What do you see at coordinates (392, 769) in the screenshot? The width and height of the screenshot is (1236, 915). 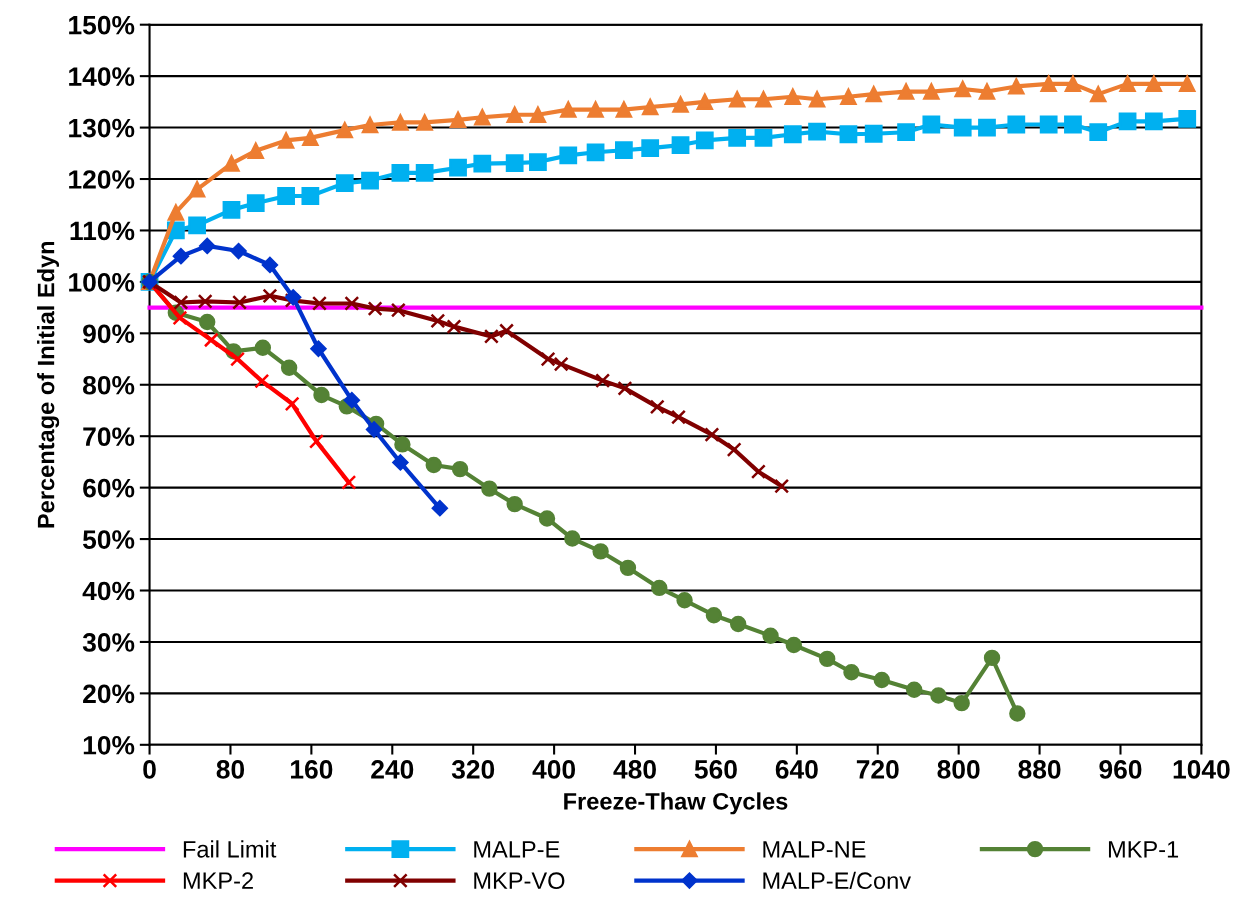 I see `x-tick-label: 240` at bounding box center [392, 769].